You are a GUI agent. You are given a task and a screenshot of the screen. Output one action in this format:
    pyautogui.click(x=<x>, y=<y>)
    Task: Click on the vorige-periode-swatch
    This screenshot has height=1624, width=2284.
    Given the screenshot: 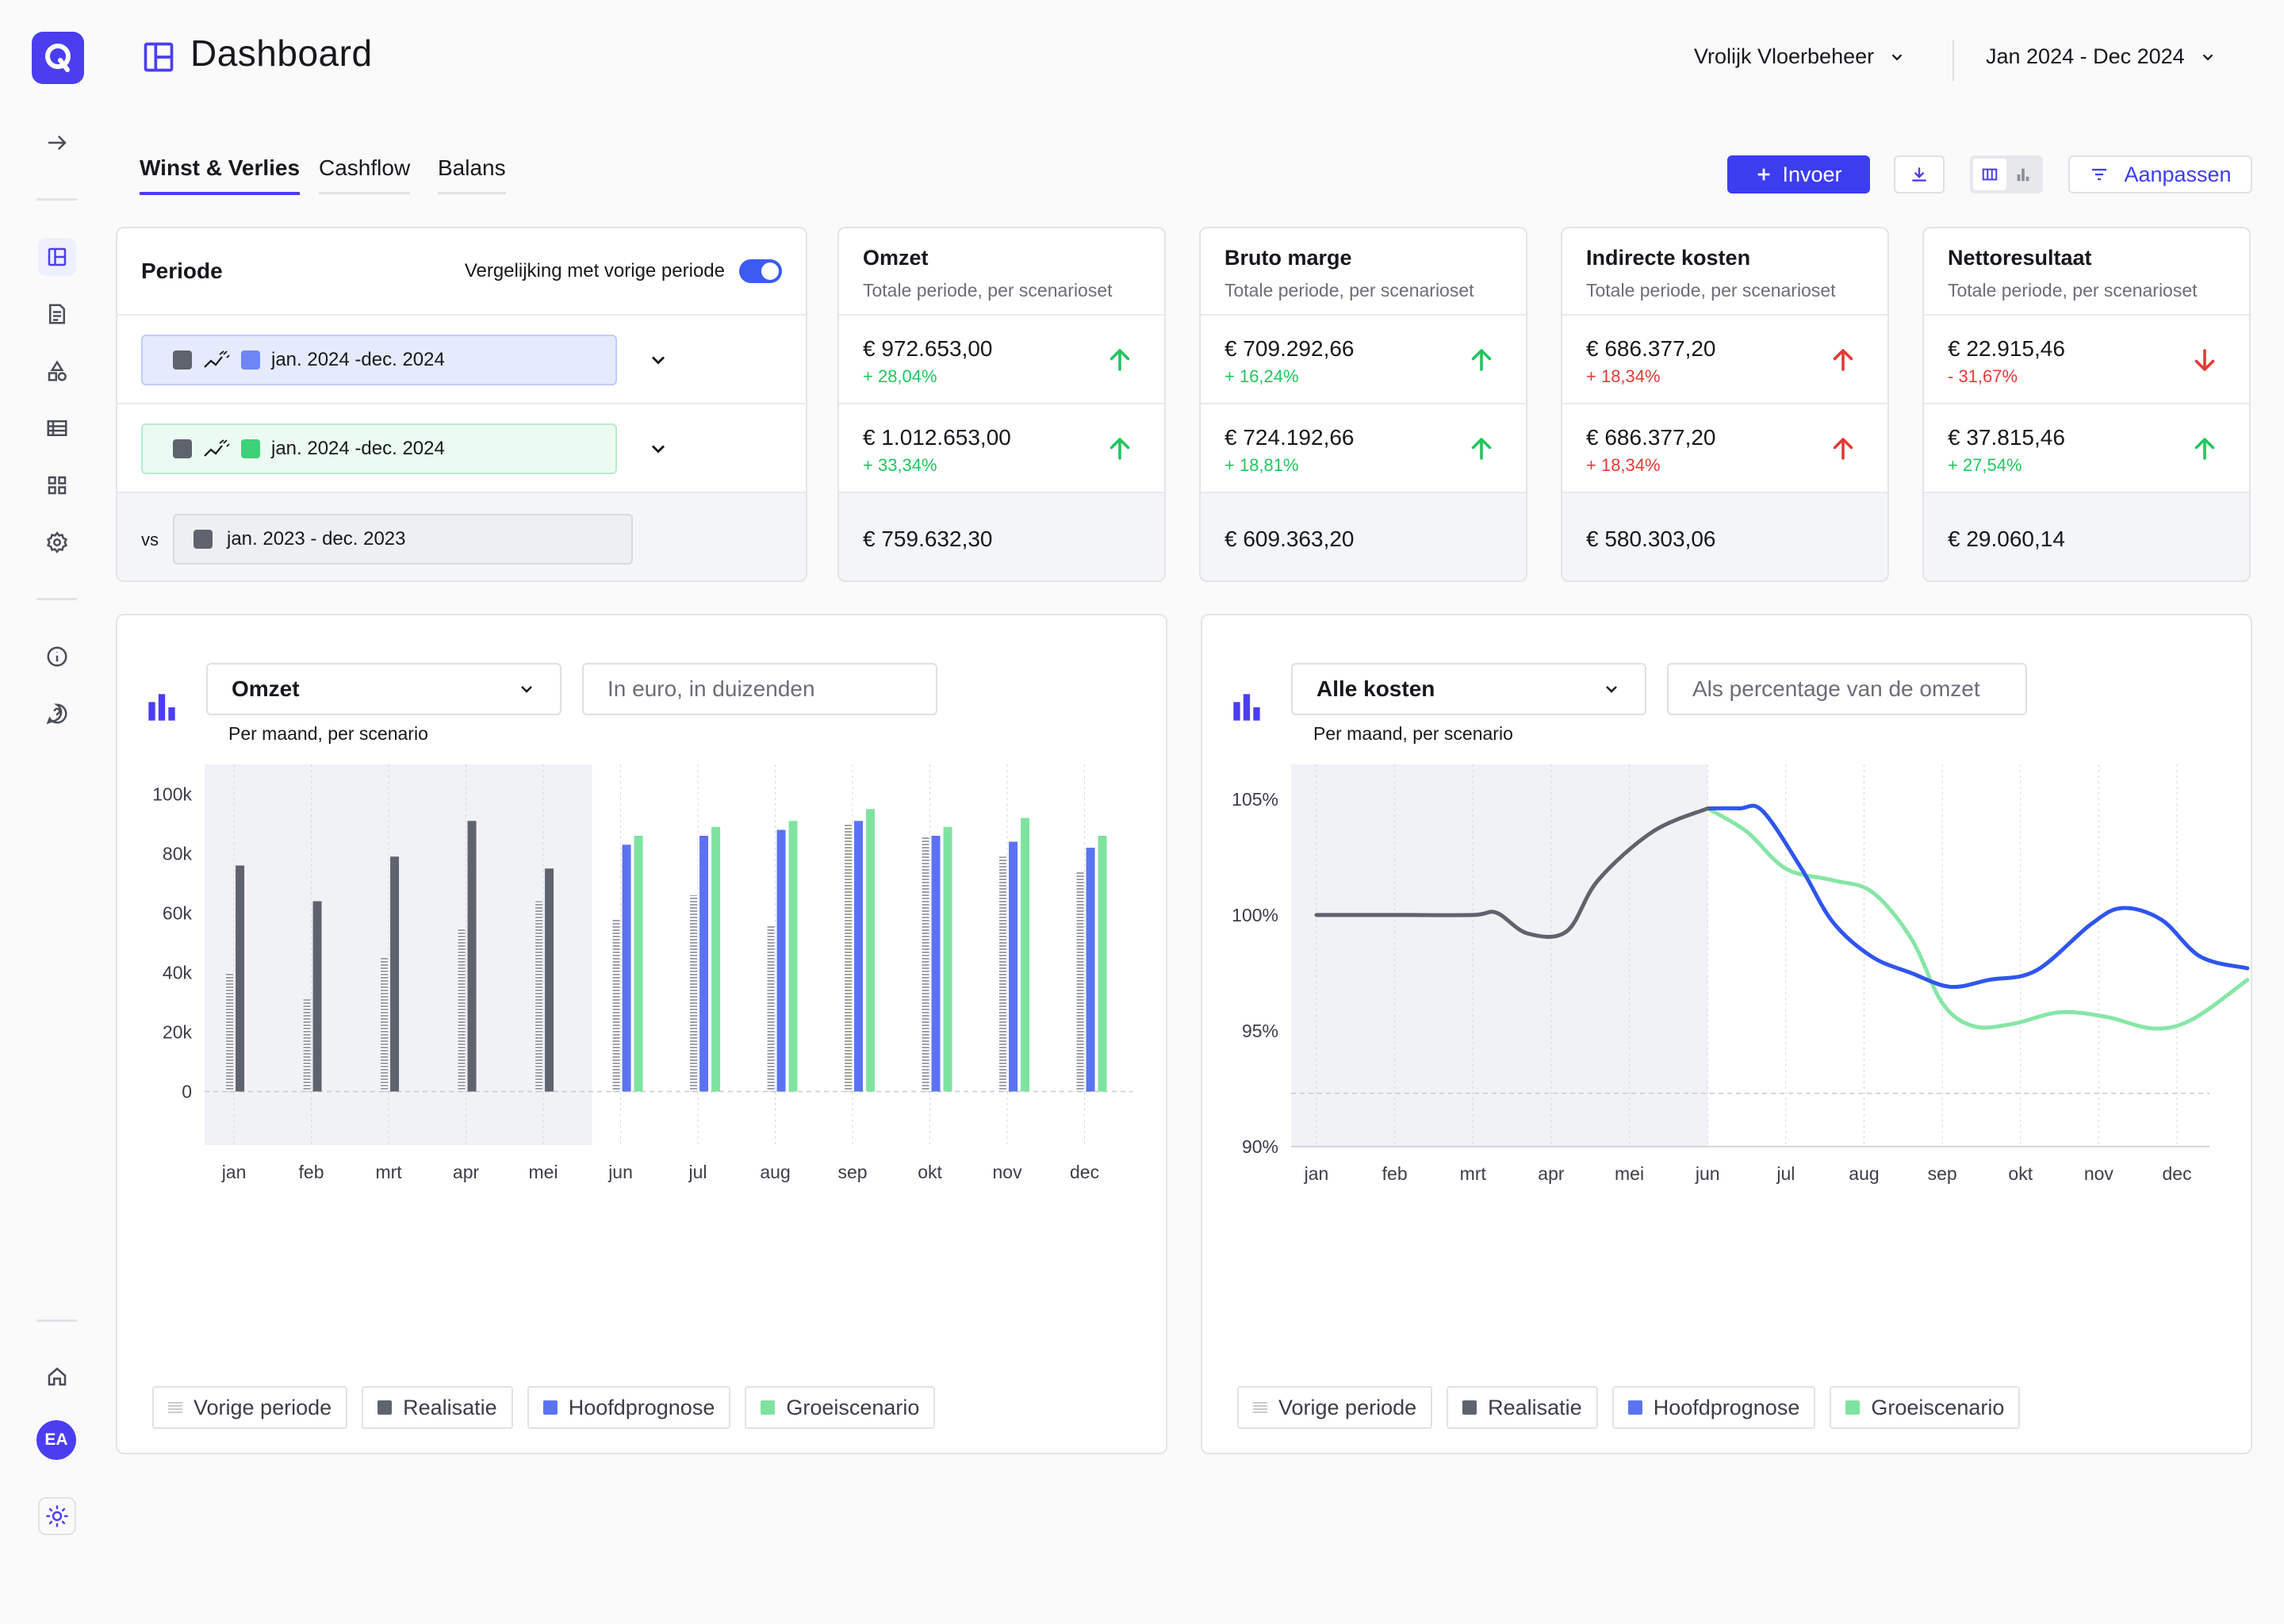 What is the action you would take?
    pyautogui.click(x=203, y=539)
    